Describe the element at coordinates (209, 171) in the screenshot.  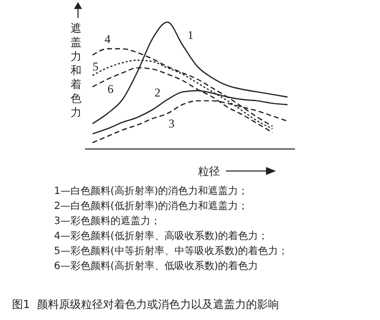
I see `x-axis-title: 粒径` at that location.